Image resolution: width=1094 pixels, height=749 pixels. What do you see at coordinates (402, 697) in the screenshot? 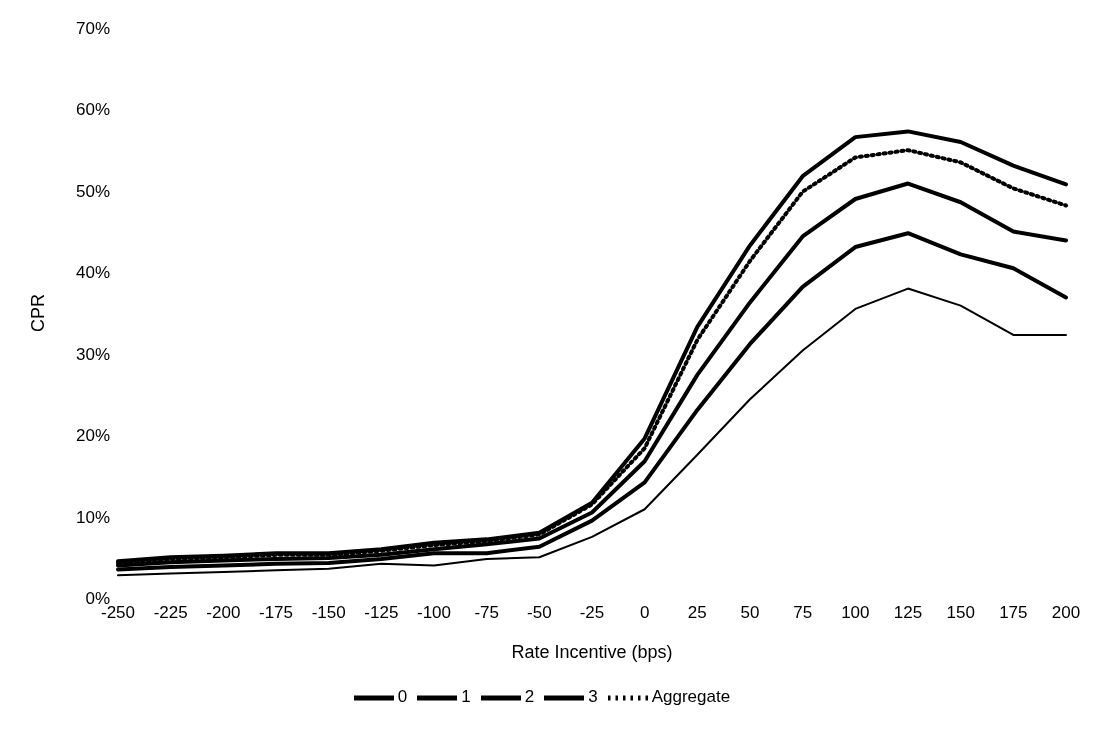
I see `legend-label: 0` at bounding box center [402, 697].